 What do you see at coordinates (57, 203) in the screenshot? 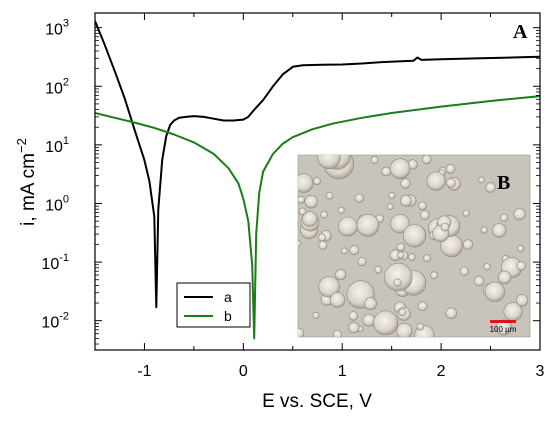
I see `y-tick-label: 10⁰` at bounding box center [57, 203].